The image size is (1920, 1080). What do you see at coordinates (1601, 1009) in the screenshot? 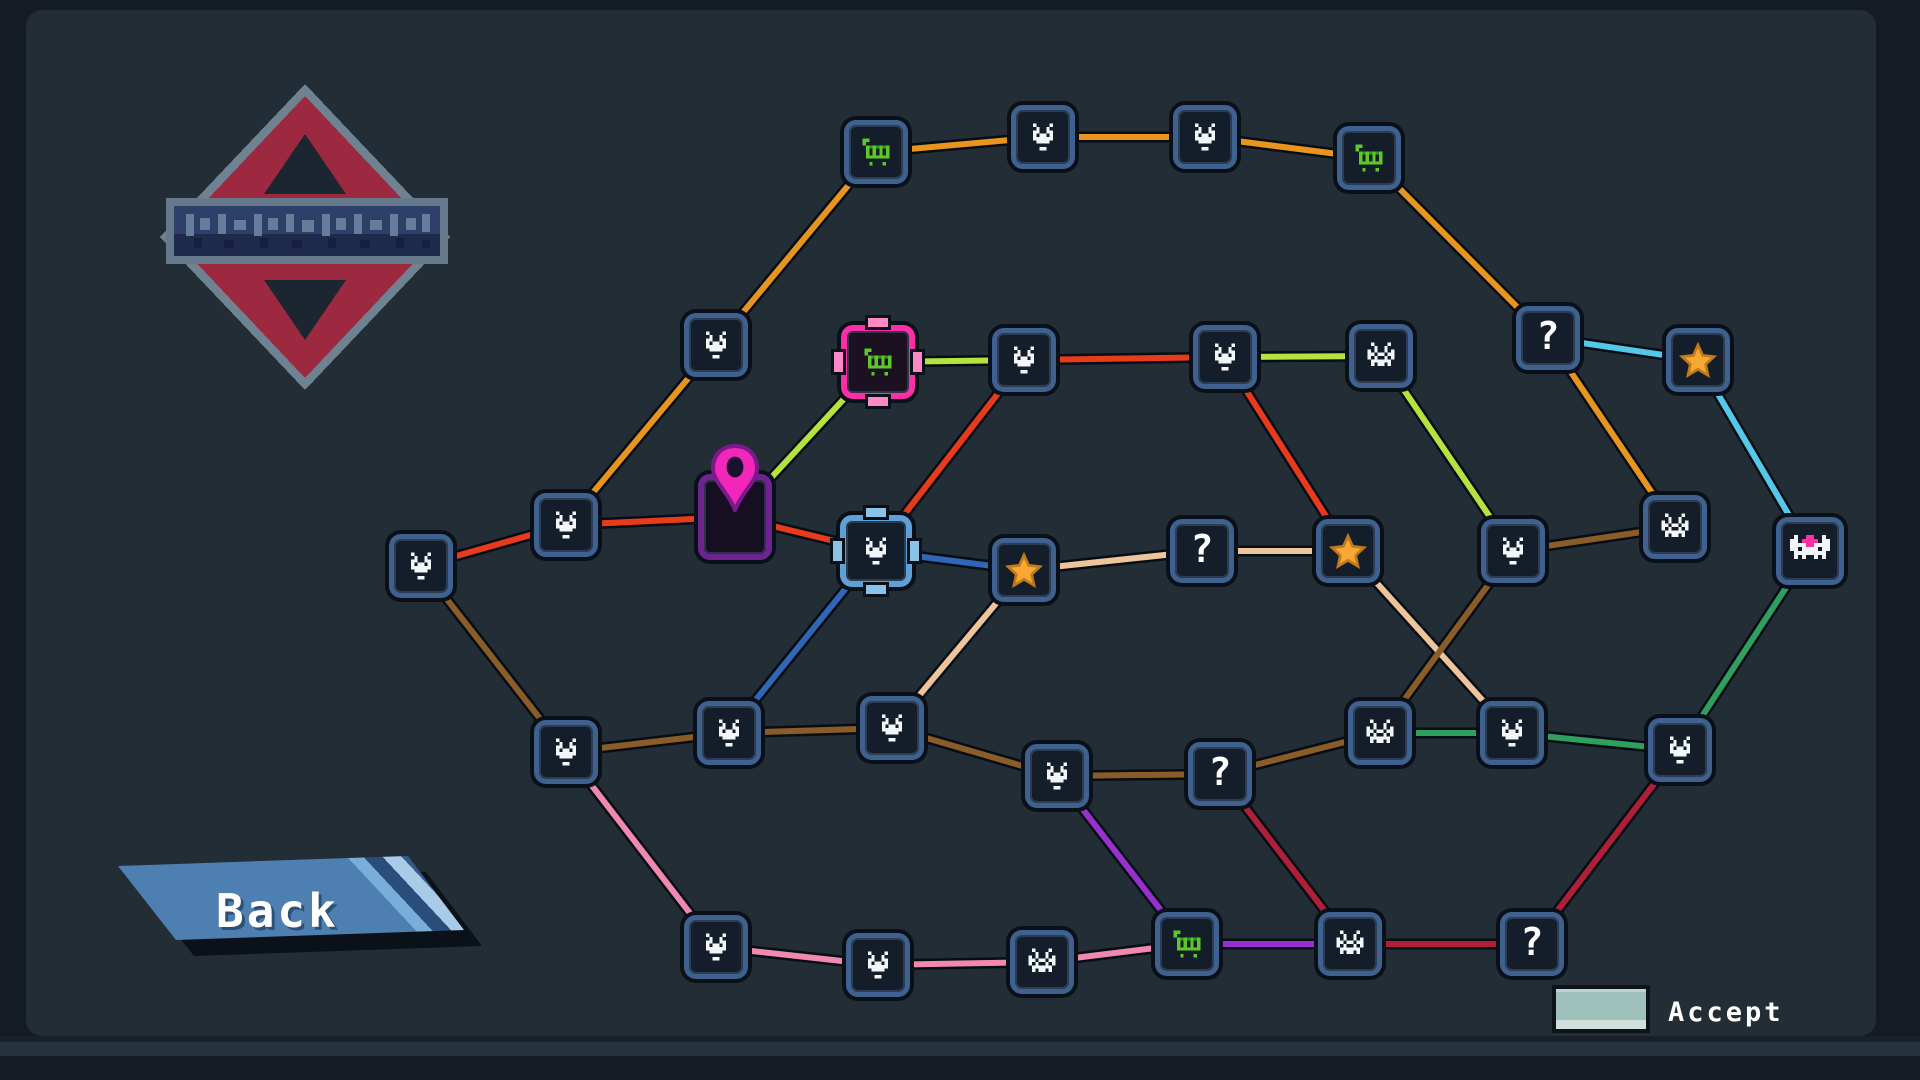
I see `accept-key-button` at bounding box center [1601, 1009].